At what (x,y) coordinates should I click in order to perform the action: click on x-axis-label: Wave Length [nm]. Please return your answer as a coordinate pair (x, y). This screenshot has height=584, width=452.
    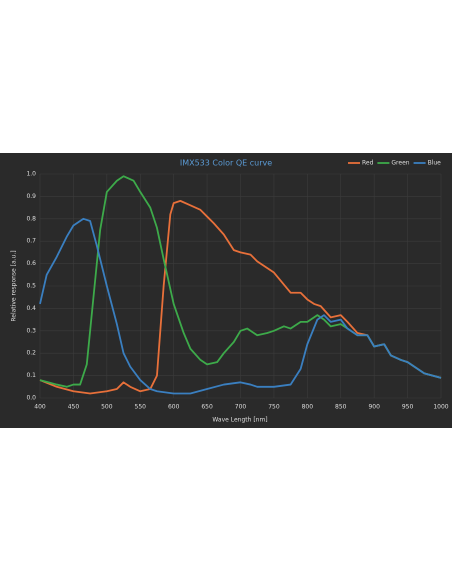
    Looking at the image, I should click on (239, 420).